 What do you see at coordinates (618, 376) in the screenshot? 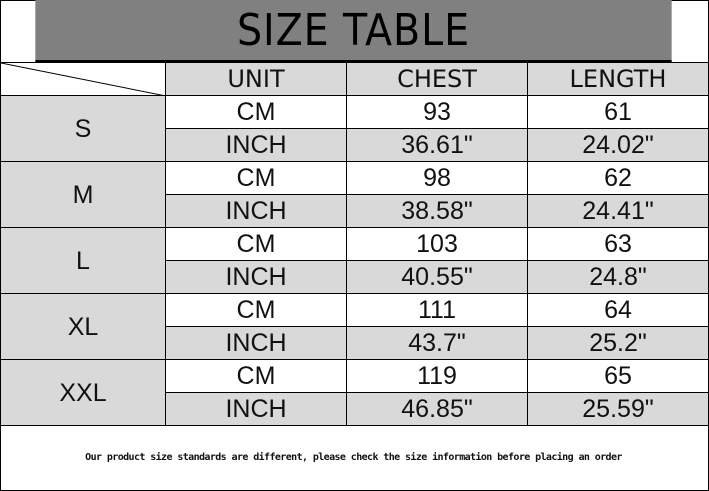
I see `length-cell: 65` at bounding box center [618, 376].